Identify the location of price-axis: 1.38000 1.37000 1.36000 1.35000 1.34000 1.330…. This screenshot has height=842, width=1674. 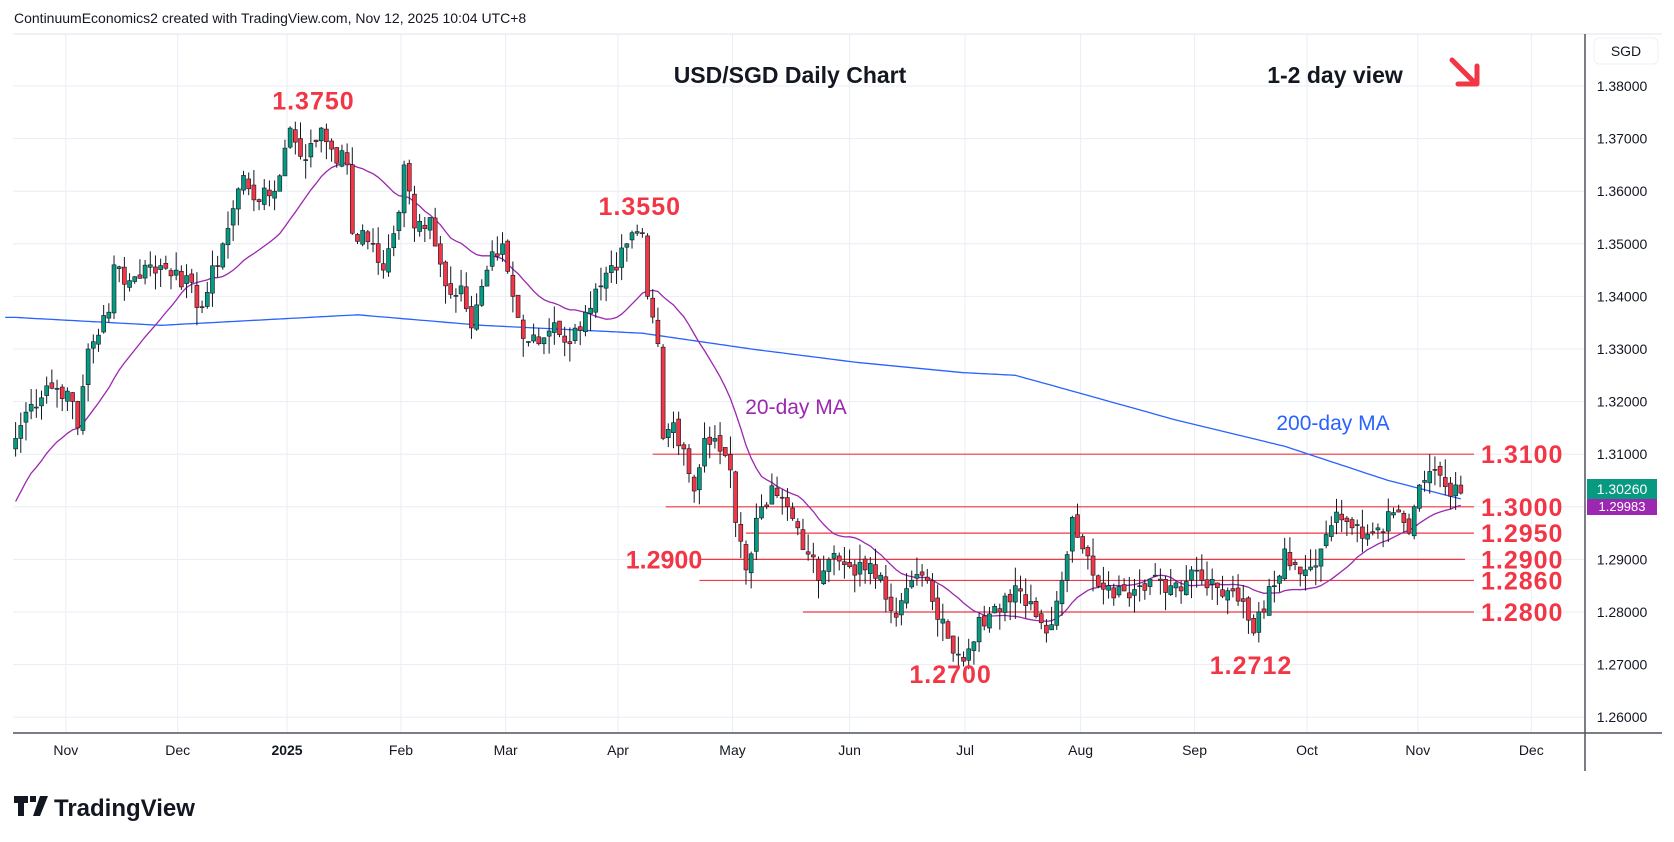
(1622, 401).